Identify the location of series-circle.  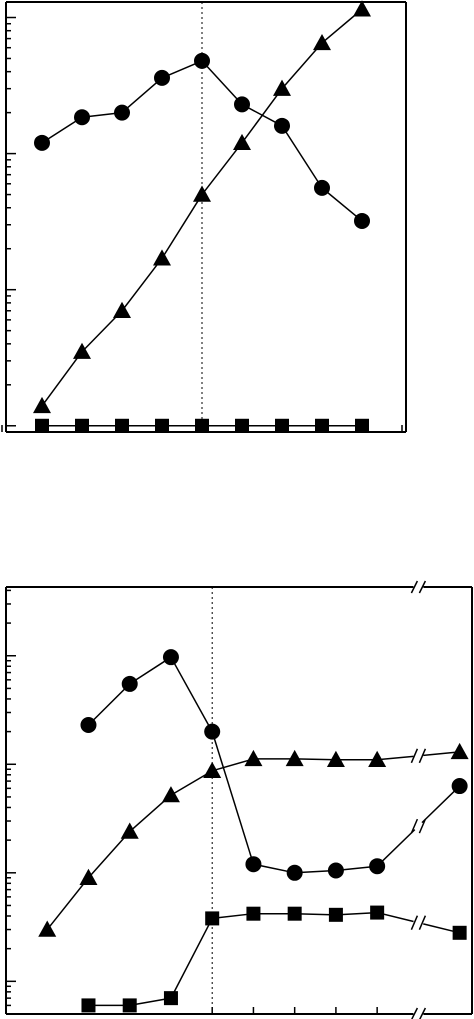
(202, 140).